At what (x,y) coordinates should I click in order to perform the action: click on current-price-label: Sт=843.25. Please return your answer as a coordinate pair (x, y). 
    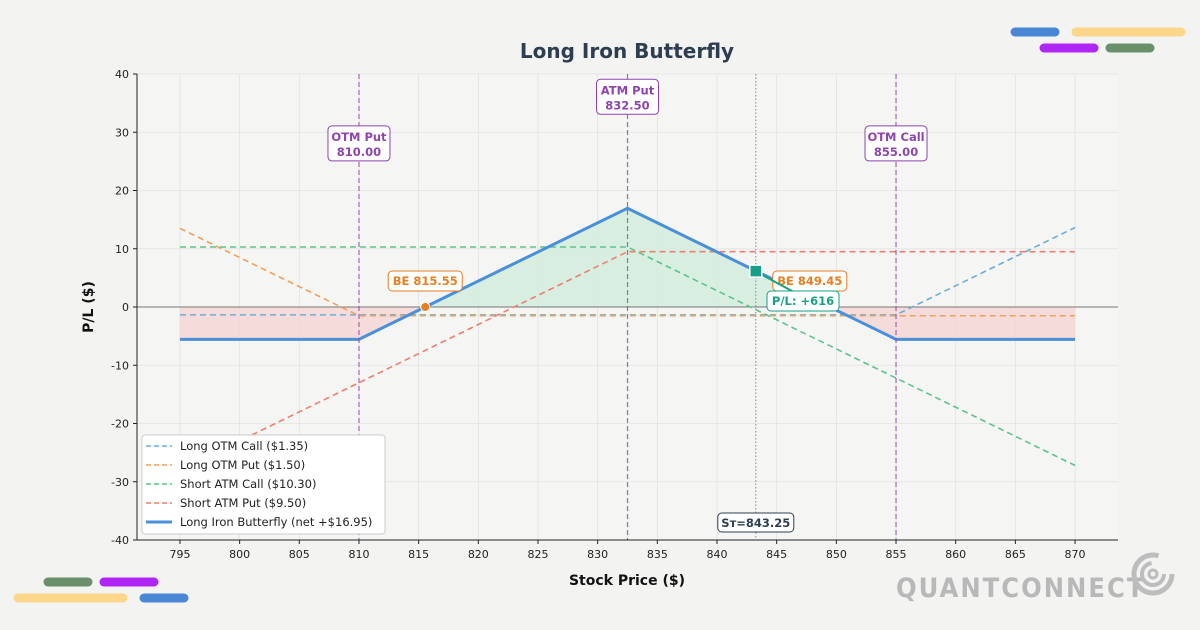
    Looking at the image, I should click on (755, 523).